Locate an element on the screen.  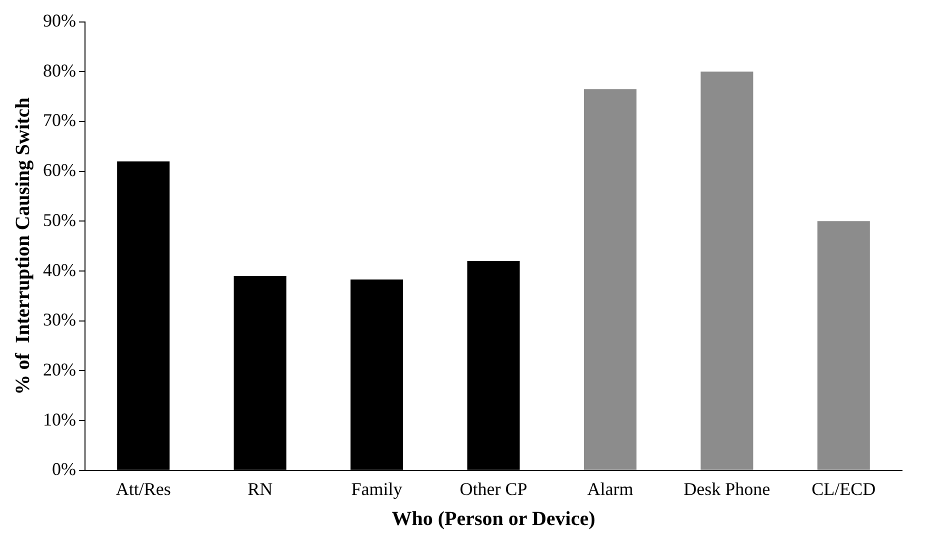
y-tick-label: 50% is located at coordinates (59, 220).